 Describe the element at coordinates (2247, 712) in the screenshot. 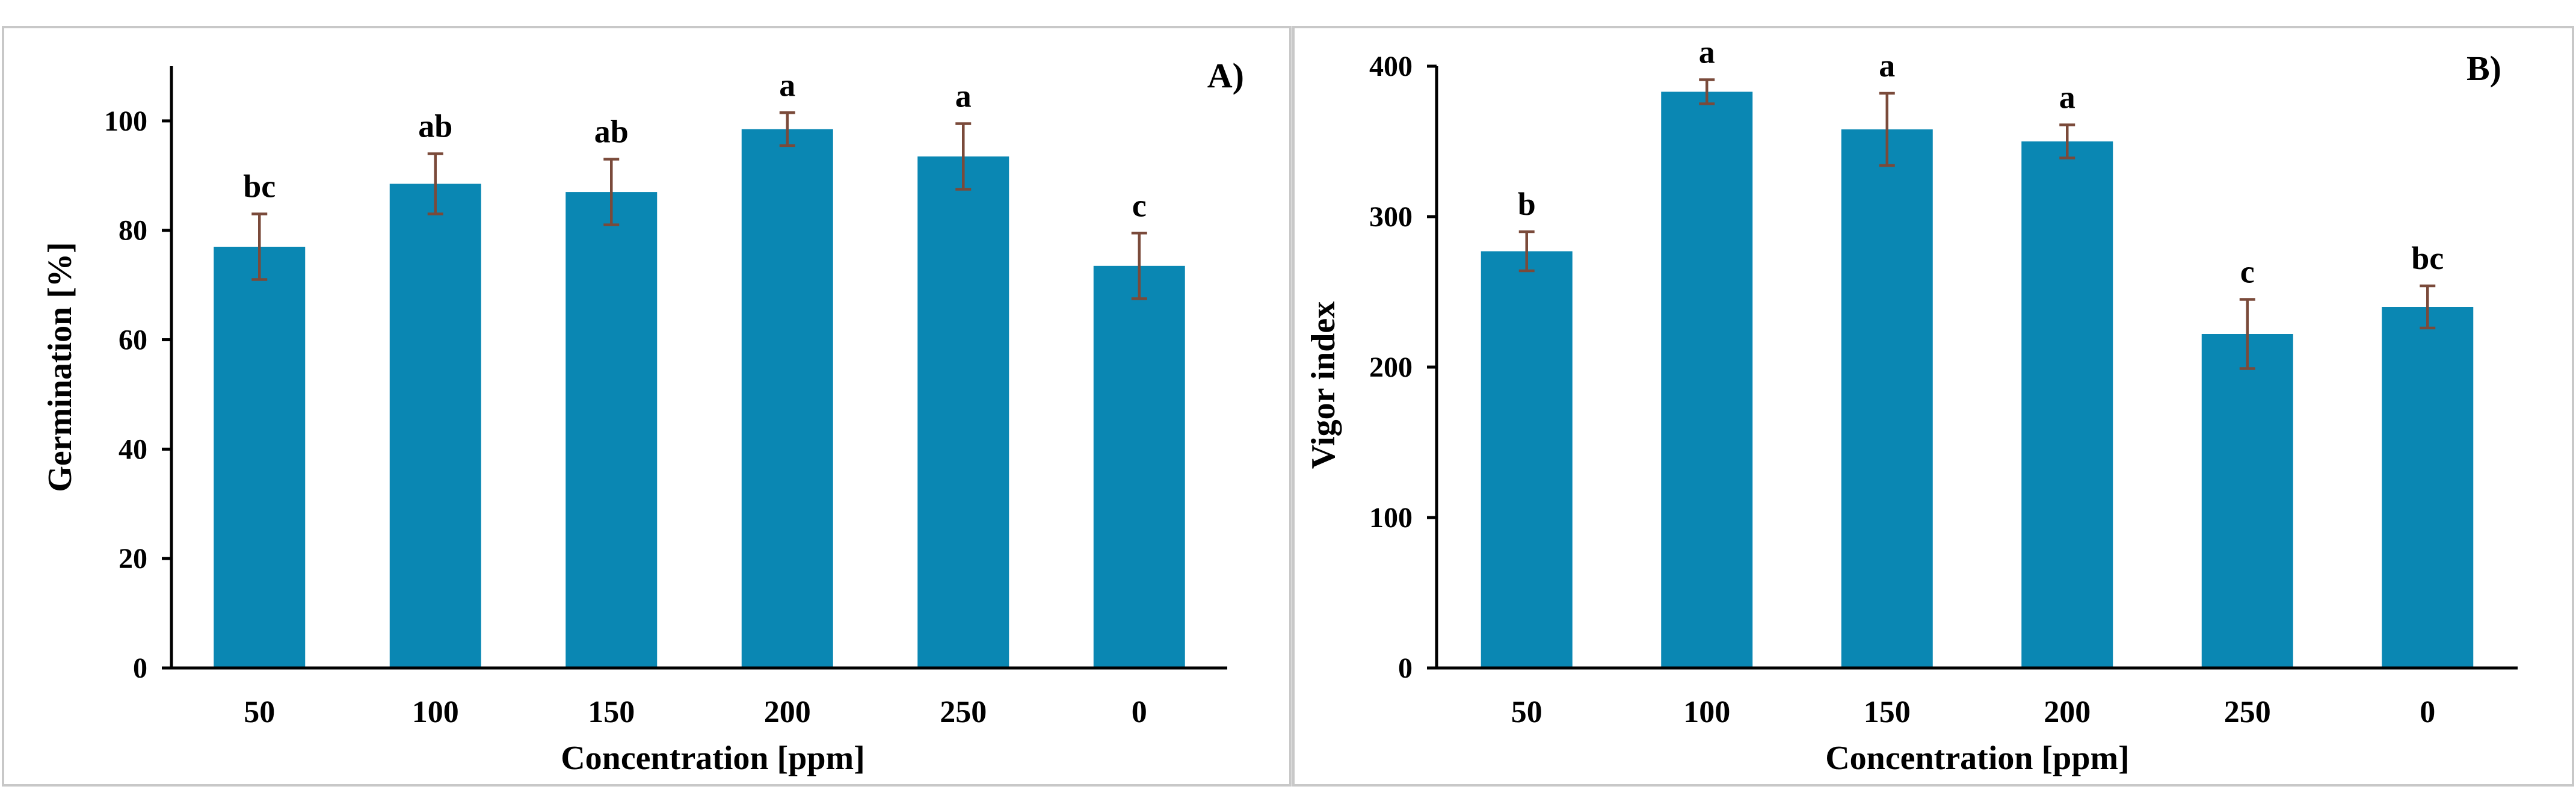

I see `panel-b-x-tick-label: 250` at that location.